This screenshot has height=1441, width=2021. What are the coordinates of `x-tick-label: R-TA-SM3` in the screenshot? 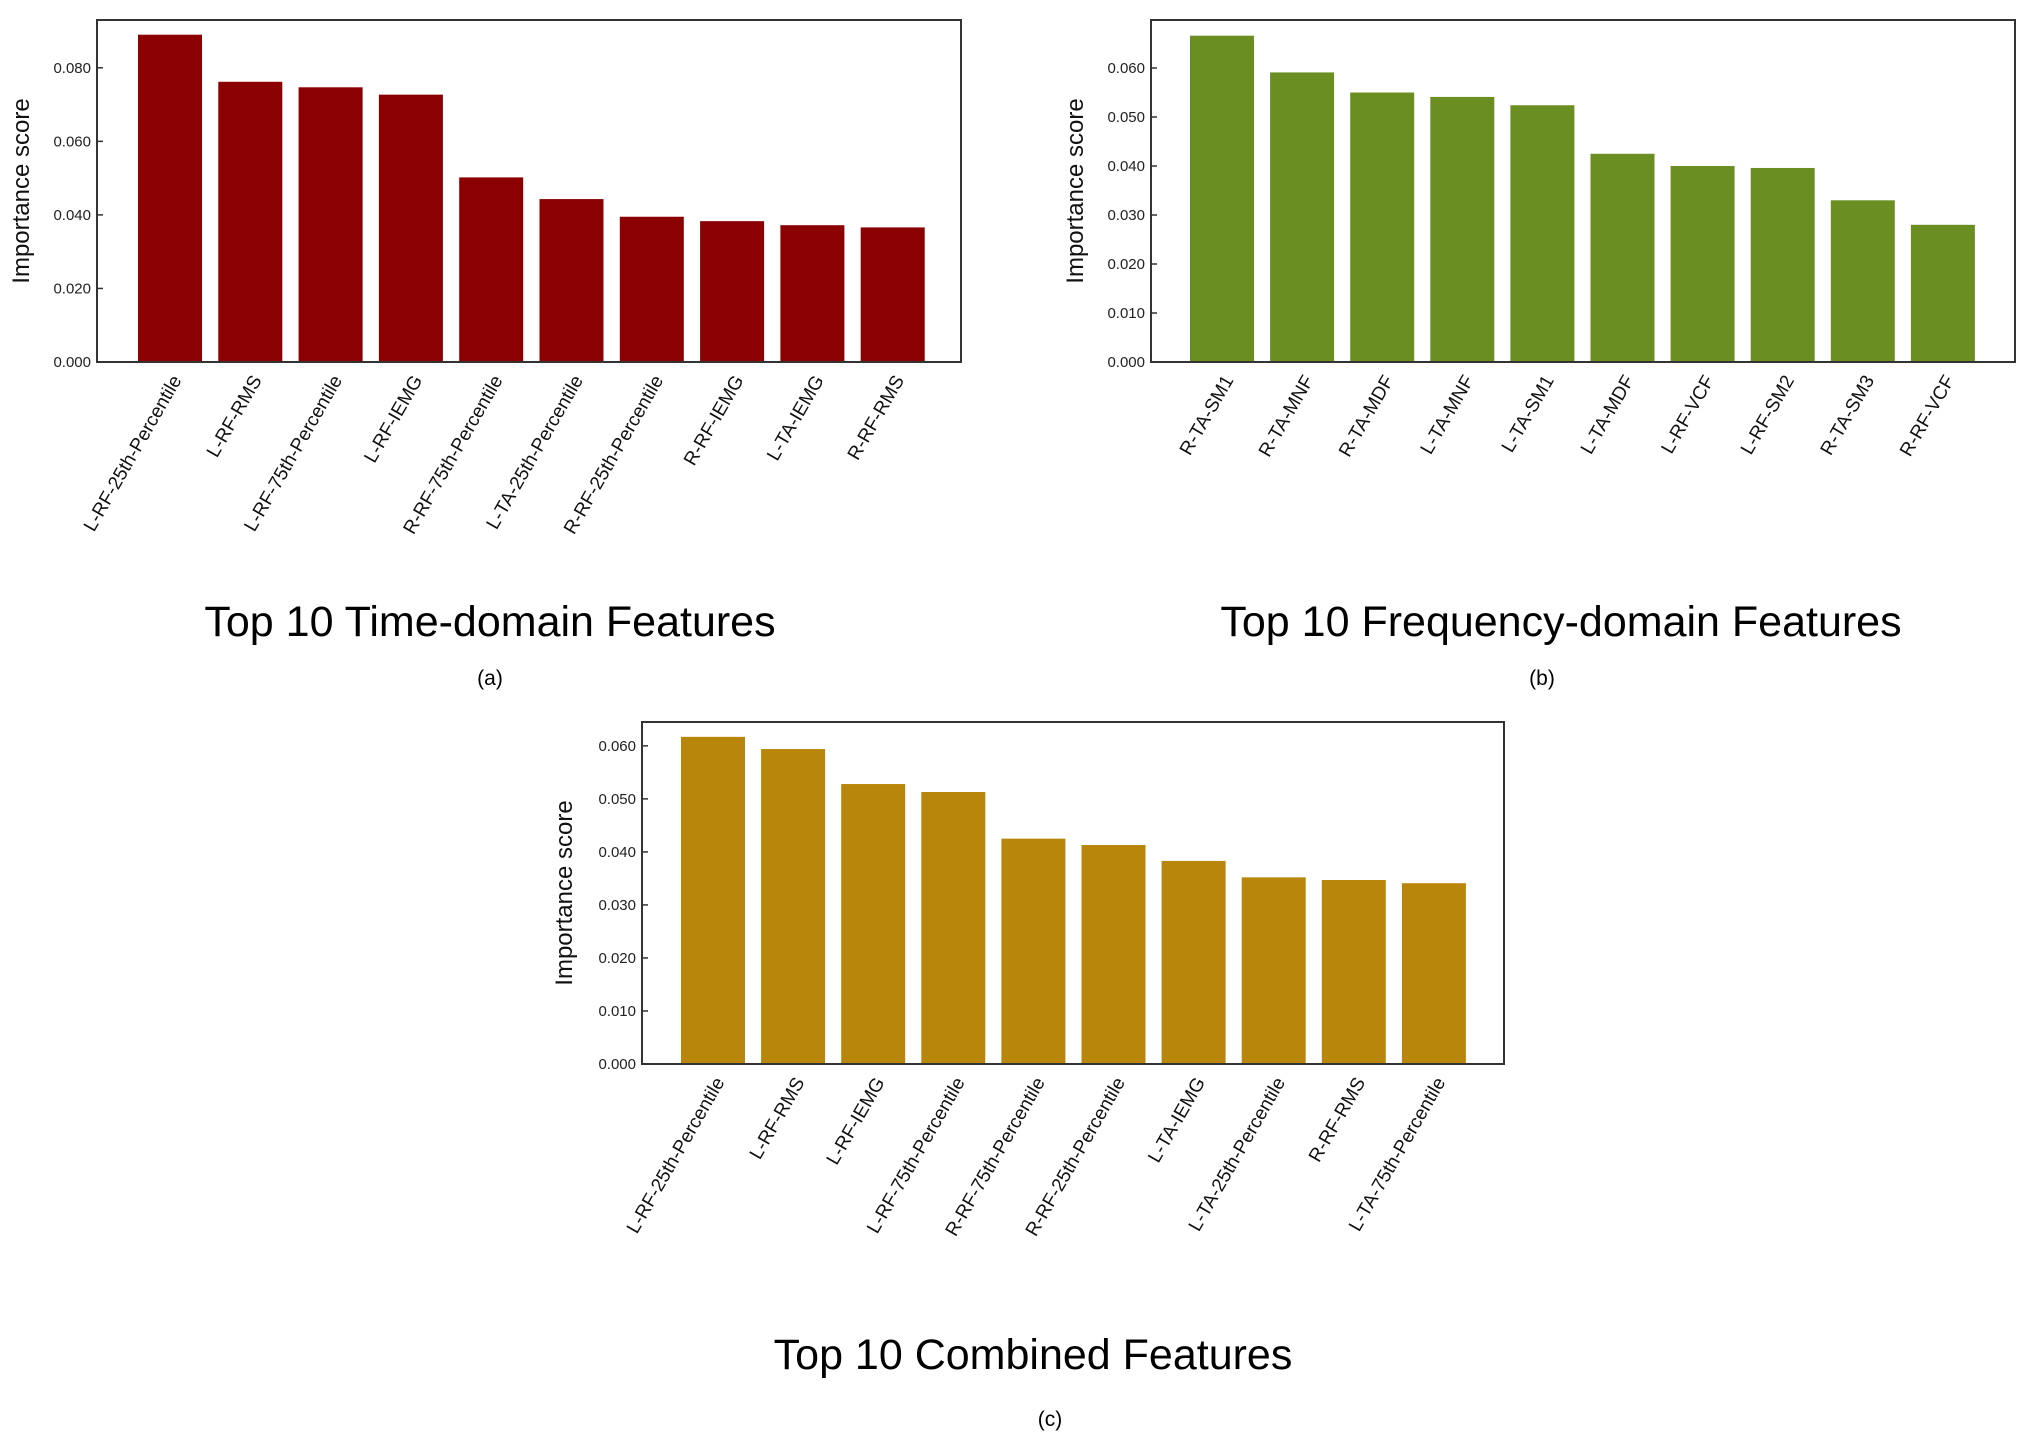 It's located at (1848, 415).